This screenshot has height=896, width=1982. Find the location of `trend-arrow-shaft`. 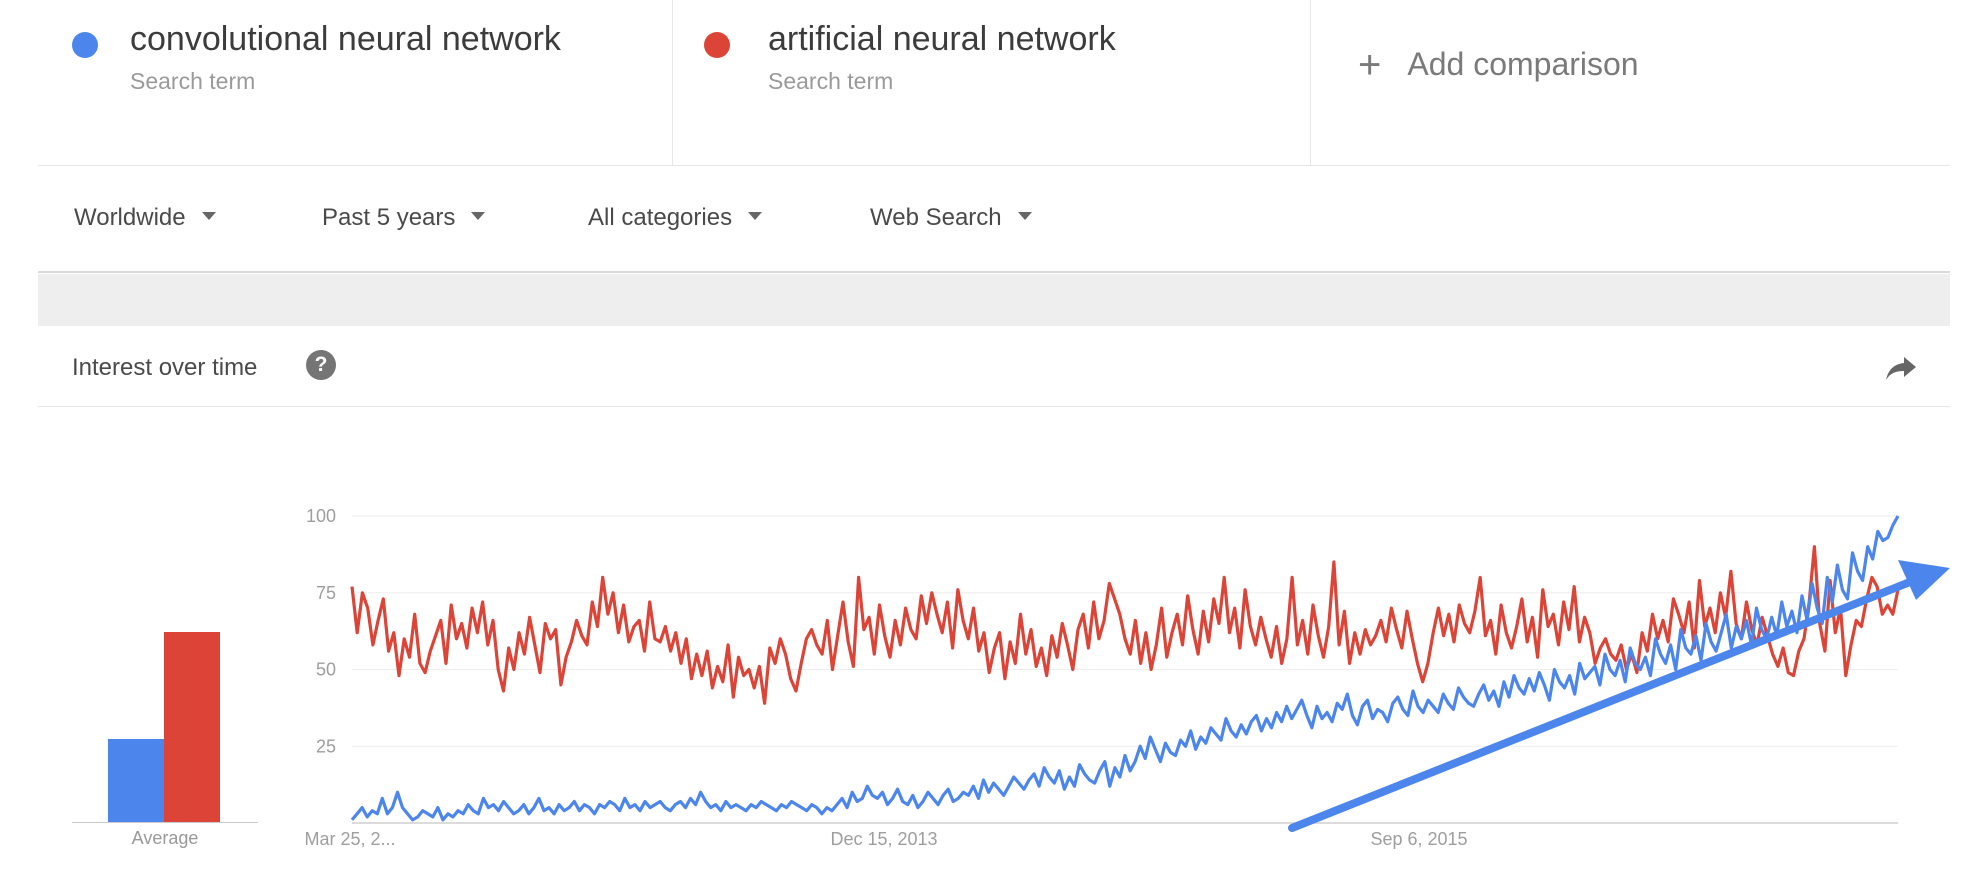

trend-arrow-shaft is located at coordinates (1601, 705).